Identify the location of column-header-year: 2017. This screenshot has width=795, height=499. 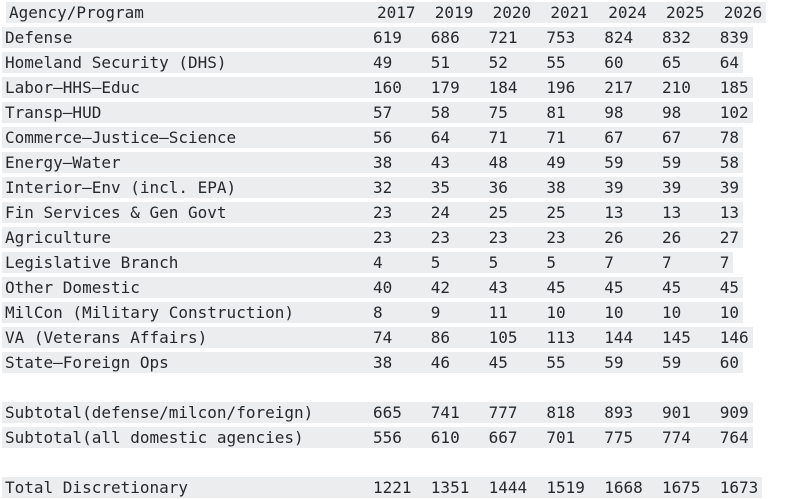
(396, 12).